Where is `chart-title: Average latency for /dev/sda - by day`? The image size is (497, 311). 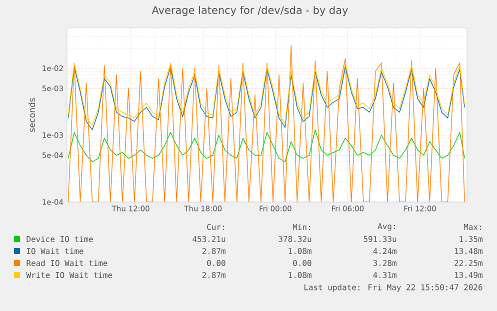 chart-title: Average latency for /dev/sda - by day is located at coordinates (250, 11).